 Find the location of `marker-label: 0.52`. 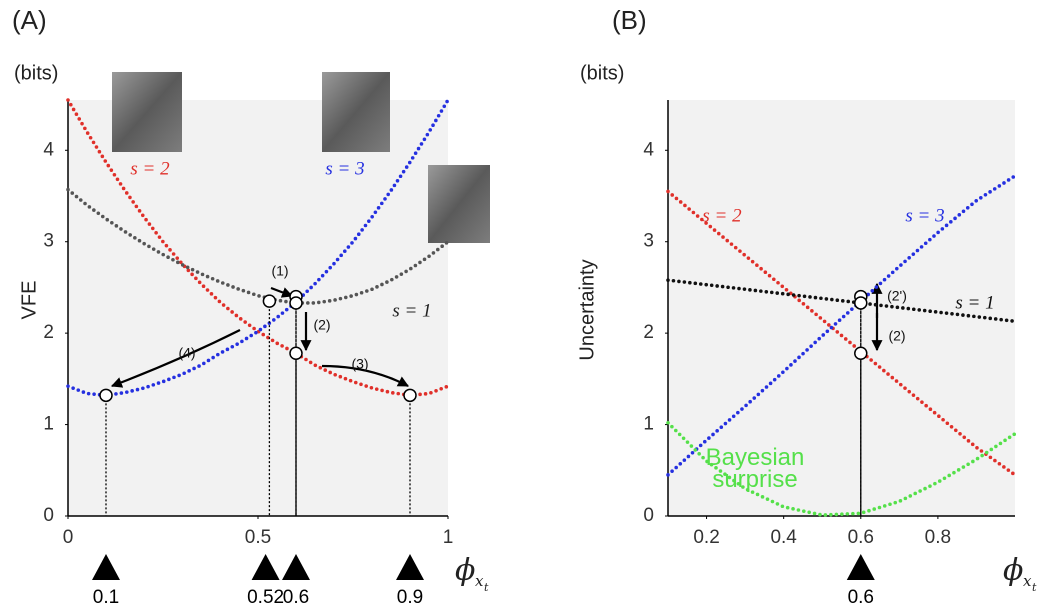

marker-label: 0.52 is located at coordinates (265, 597).